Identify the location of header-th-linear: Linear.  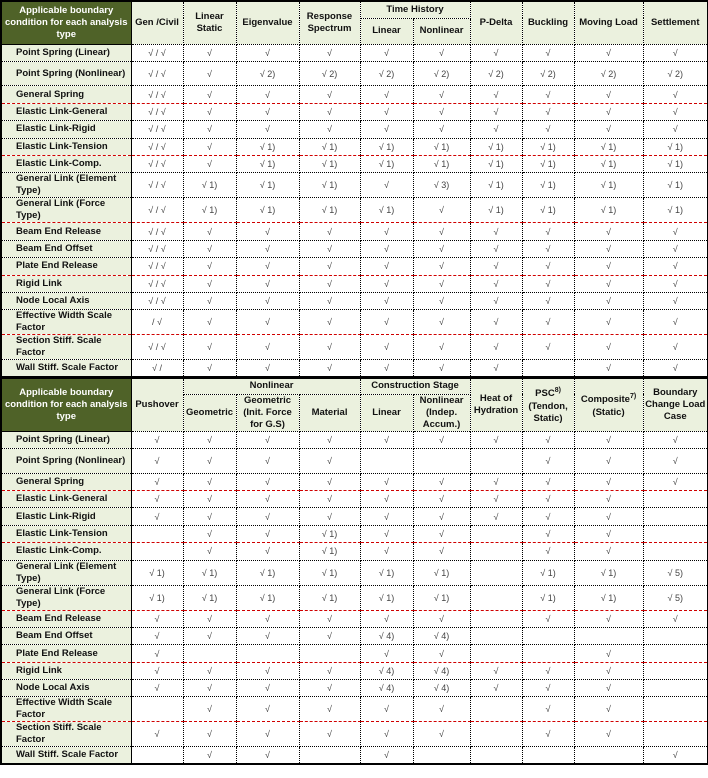
(386, 31).